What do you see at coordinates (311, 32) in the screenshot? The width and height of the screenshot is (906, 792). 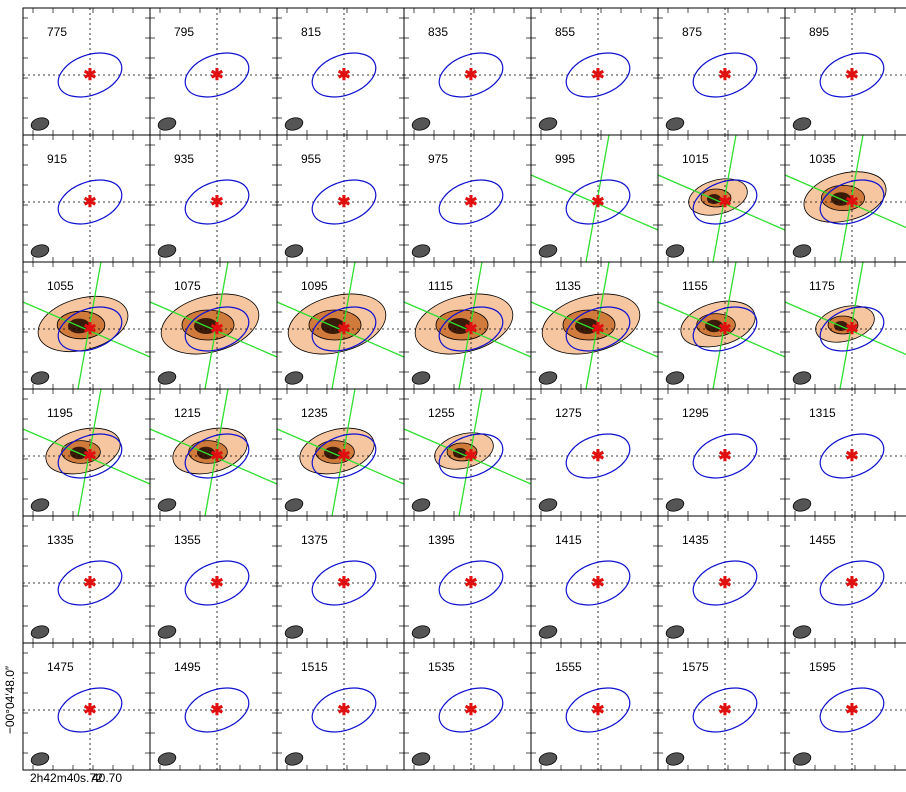 I see `velocity-label: 815` at bounding box center [311, 32].